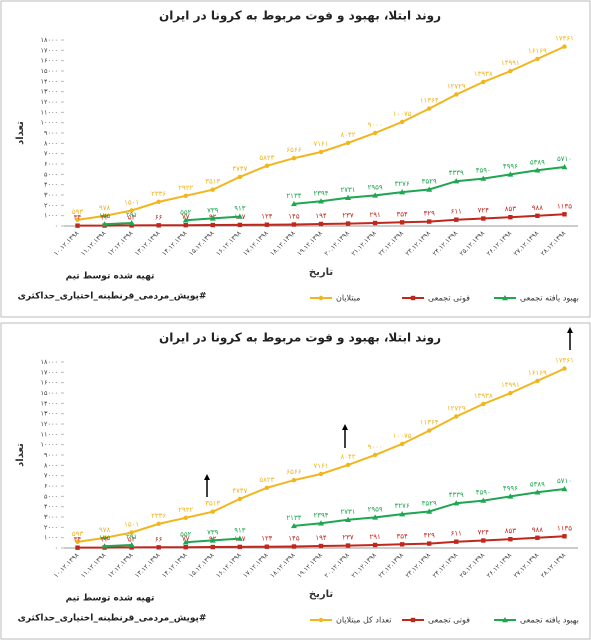 Image resolution: width=591 pixels, height=640 pixels. I want to click on value-label: ۲۳۳۶, so click(158, 194).